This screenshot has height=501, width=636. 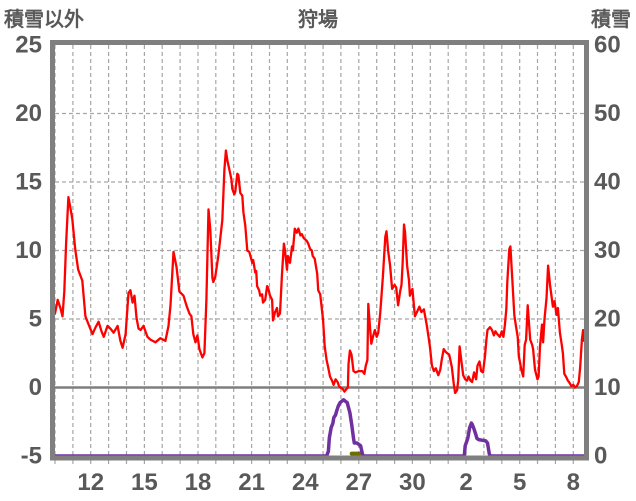 I want to click on right-axis-title: 積雪, so click(x=611, y=20).